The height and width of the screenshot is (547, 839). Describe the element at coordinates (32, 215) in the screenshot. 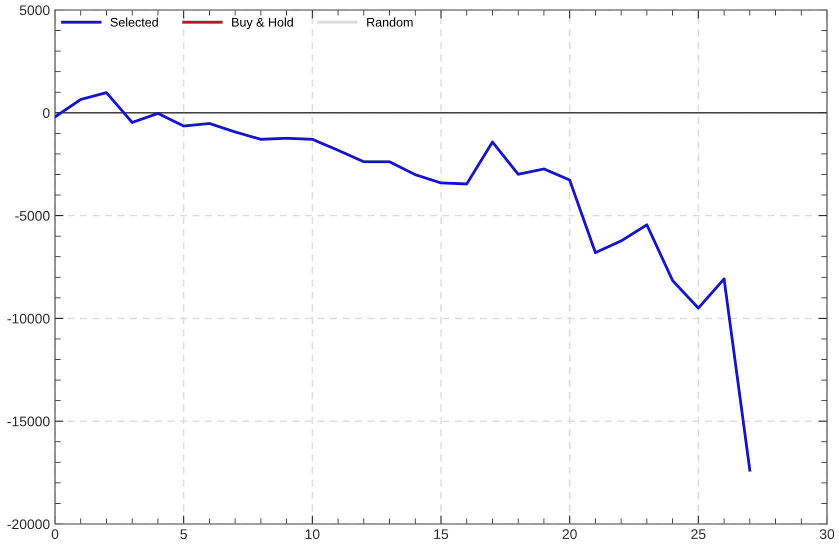

I see `y-tick-label: -5000` at that location.